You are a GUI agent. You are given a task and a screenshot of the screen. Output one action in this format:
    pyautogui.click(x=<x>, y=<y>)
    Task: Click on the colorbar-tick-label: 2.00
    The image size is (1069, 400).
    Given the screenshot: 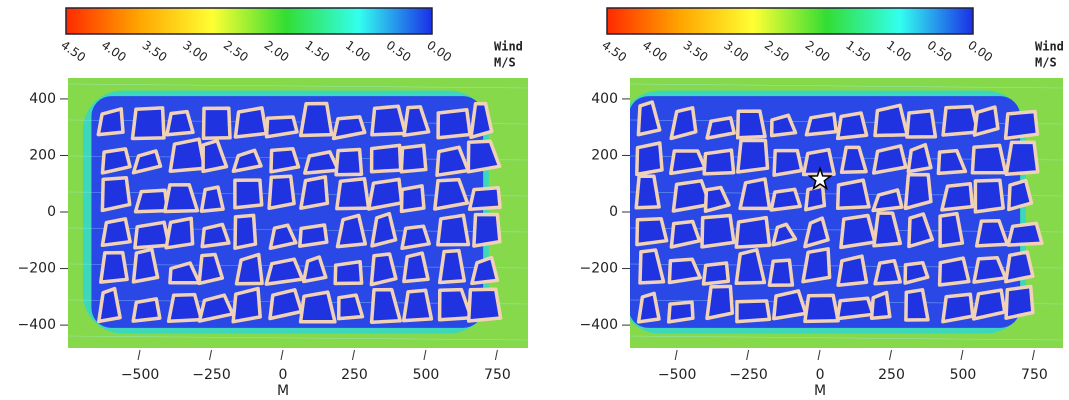 What is the action you would take?
    pyautogui.click(x=277, y=51)
    